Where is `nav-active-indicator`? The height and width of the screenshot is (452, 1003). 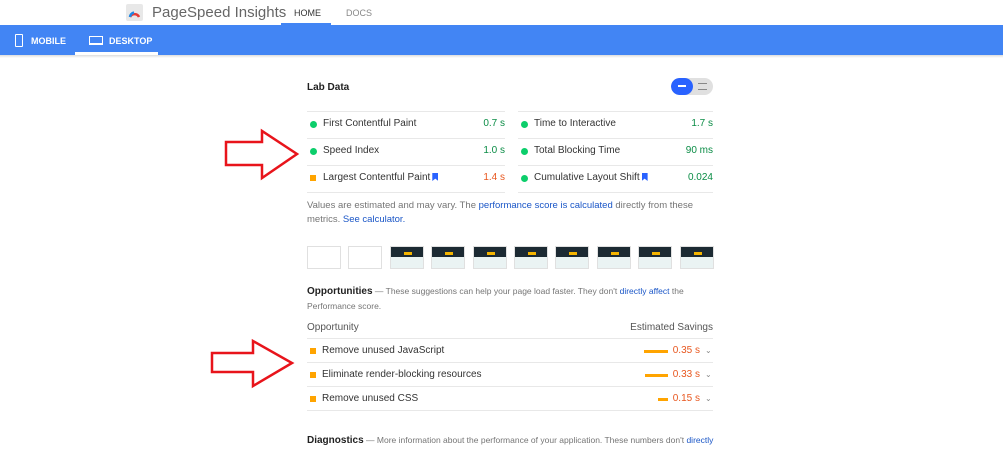
nav-active-indicator is located at coordinates (306, 24).